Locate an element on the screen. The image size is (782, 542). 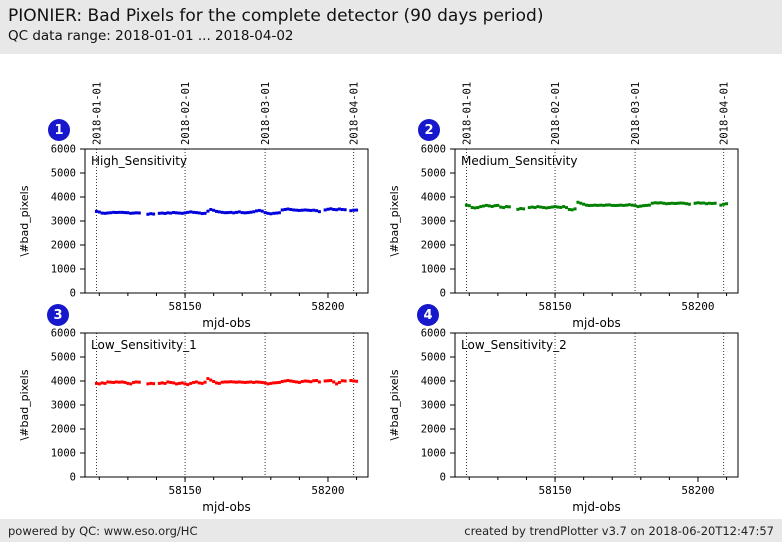
plot-4-badge: 4 is located at coordinates (428, 315).